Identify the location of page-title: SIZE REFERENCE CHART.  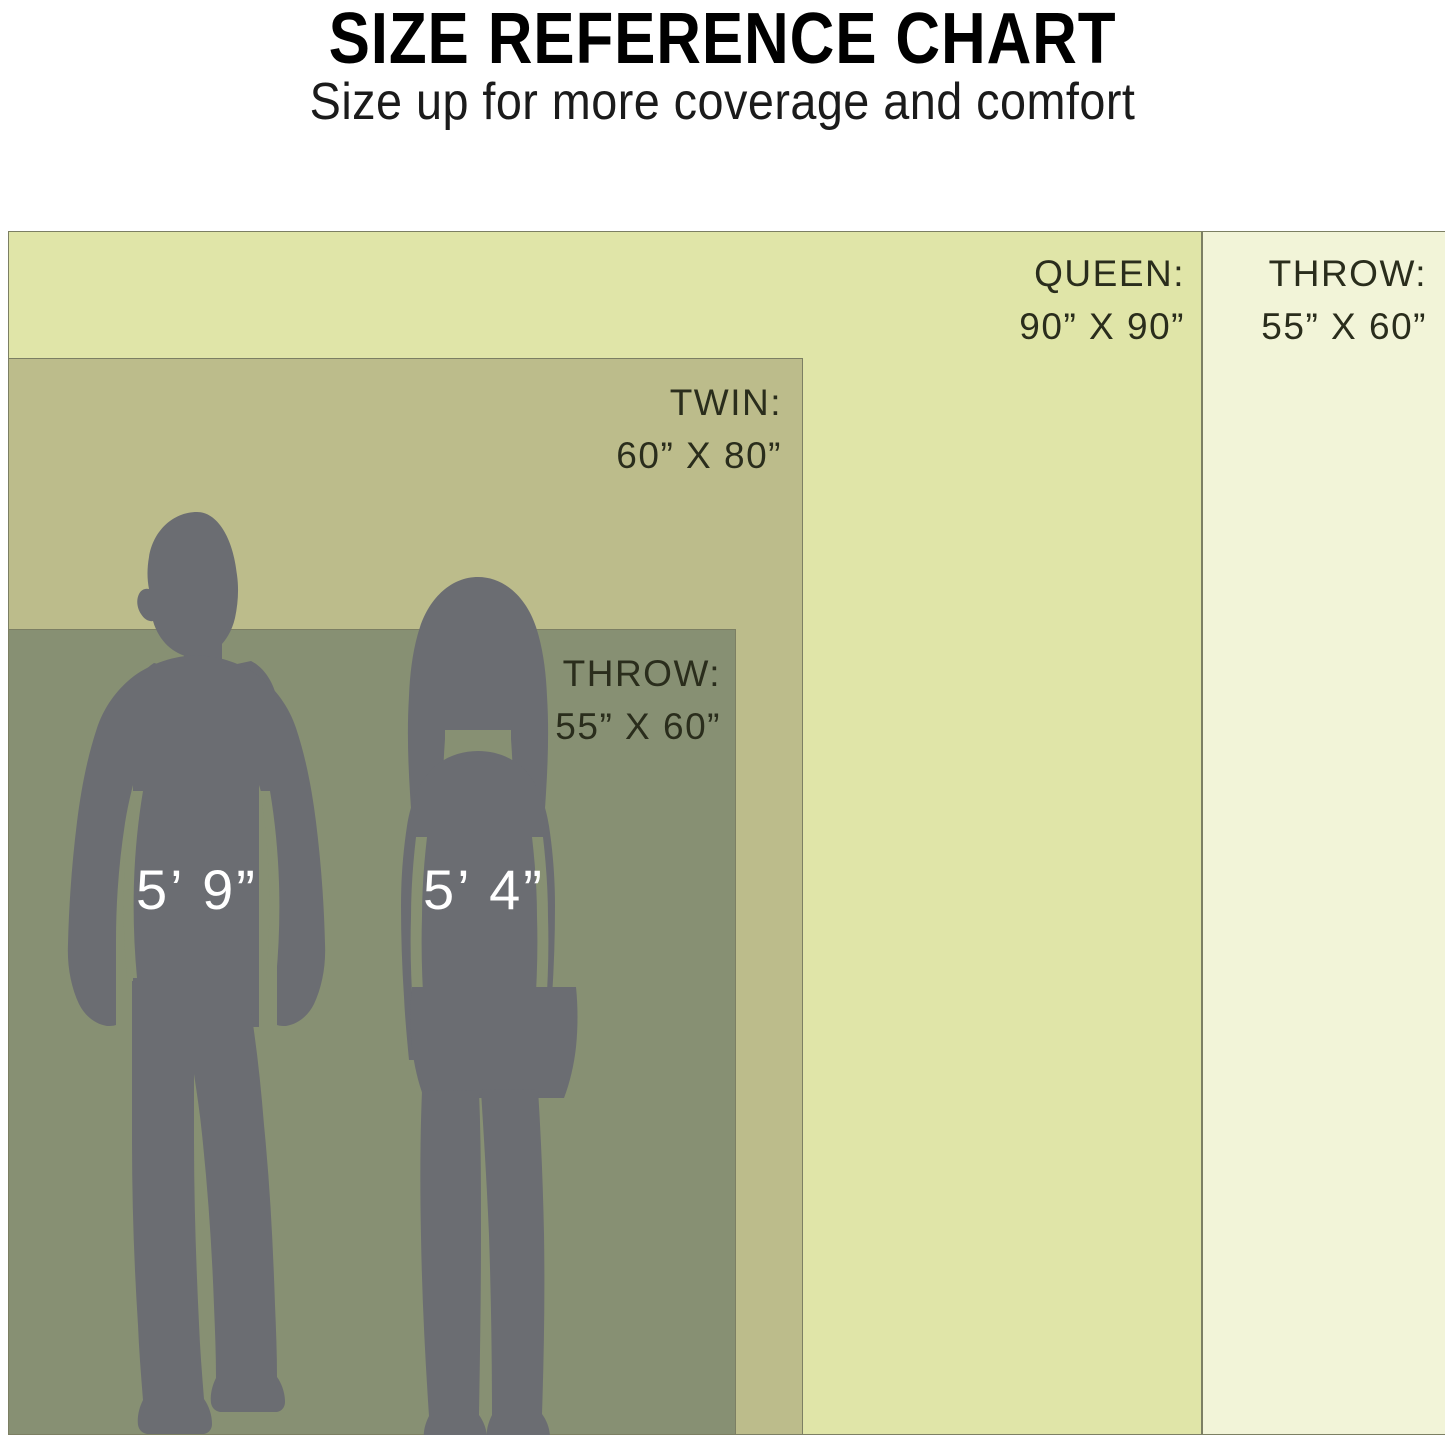
(722, 39).